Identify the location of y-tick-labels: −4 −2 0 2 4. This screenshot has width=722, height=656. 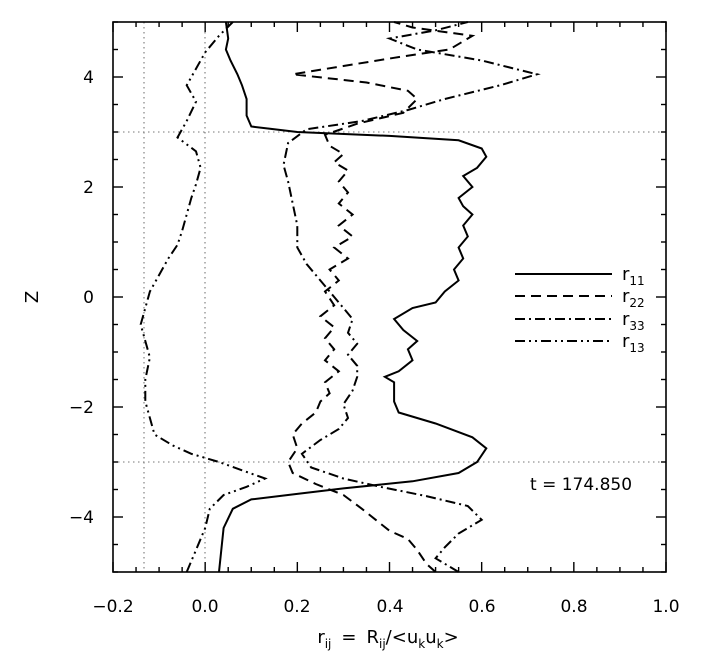
(81, 298).